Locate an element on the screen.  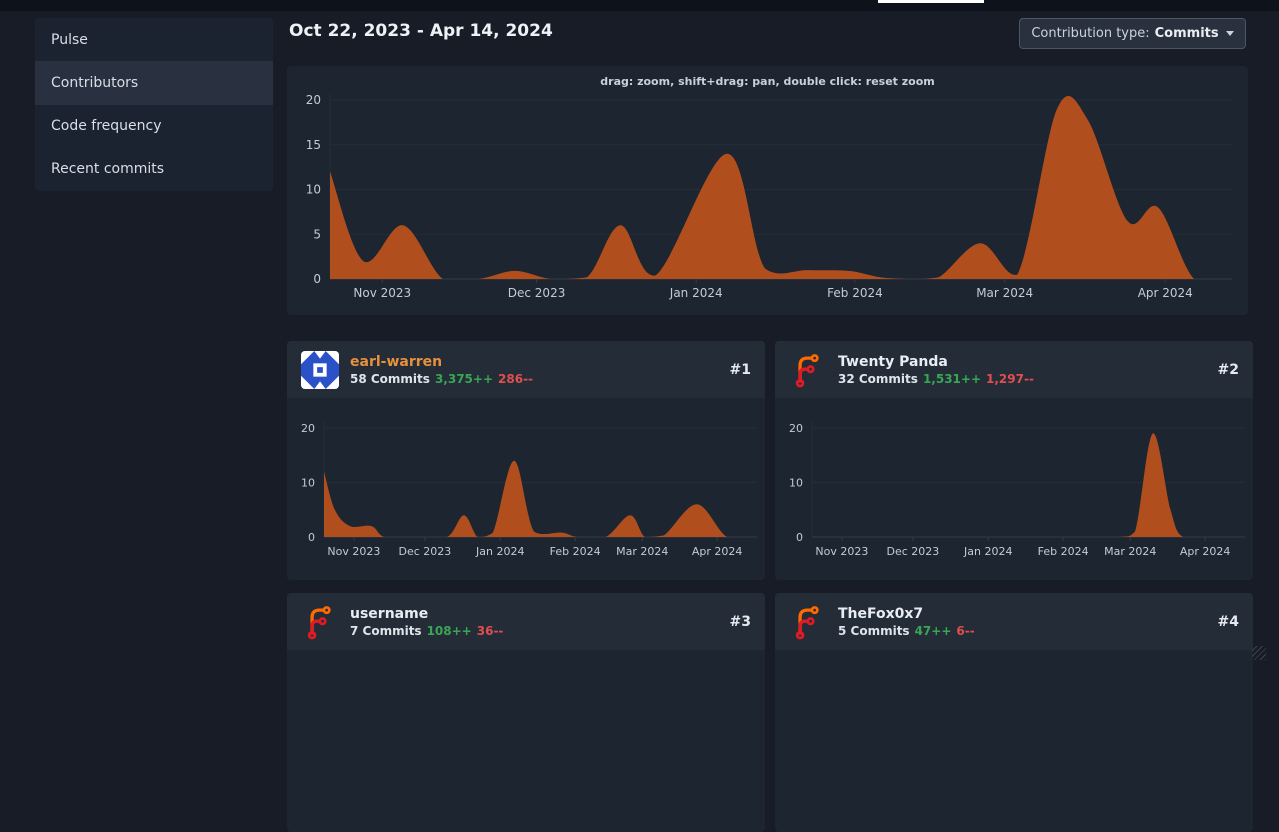
commits-count: 58 Commits is located at coordinates (390, 378).